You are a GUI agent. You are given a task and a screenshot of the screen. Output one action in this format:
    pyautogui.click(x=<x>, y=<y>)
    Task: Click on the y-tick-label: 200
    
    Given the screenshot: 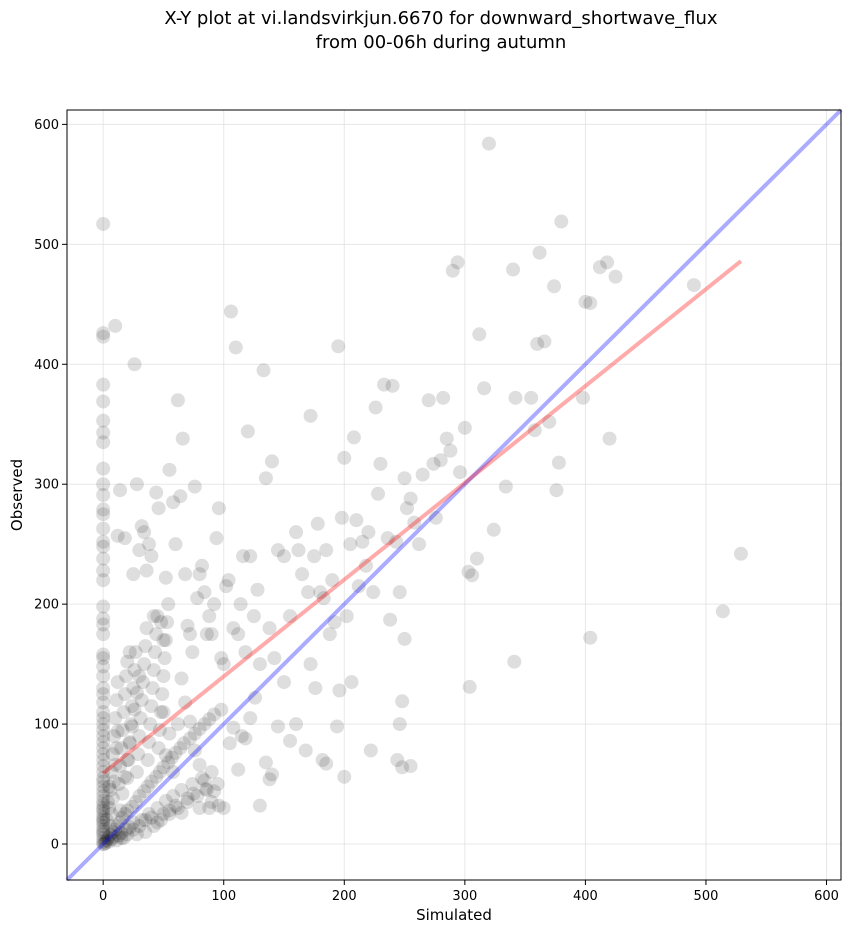 What is the action you would take?
    pyautogui.click(x=46, y=605)
    